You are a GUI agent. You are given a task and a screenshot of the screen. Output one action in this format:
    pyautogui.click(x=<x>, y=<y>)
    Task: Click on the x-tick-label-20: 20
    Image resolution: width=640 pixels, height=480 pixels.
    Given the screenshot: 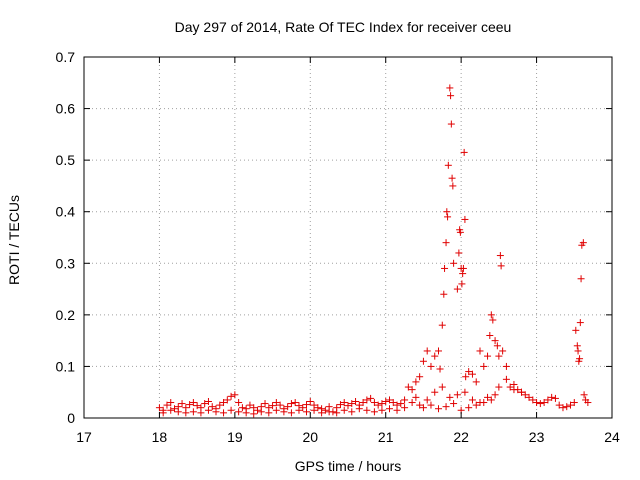 What is the action you would take?
    pyautogui.click(x=310, y=437)
    